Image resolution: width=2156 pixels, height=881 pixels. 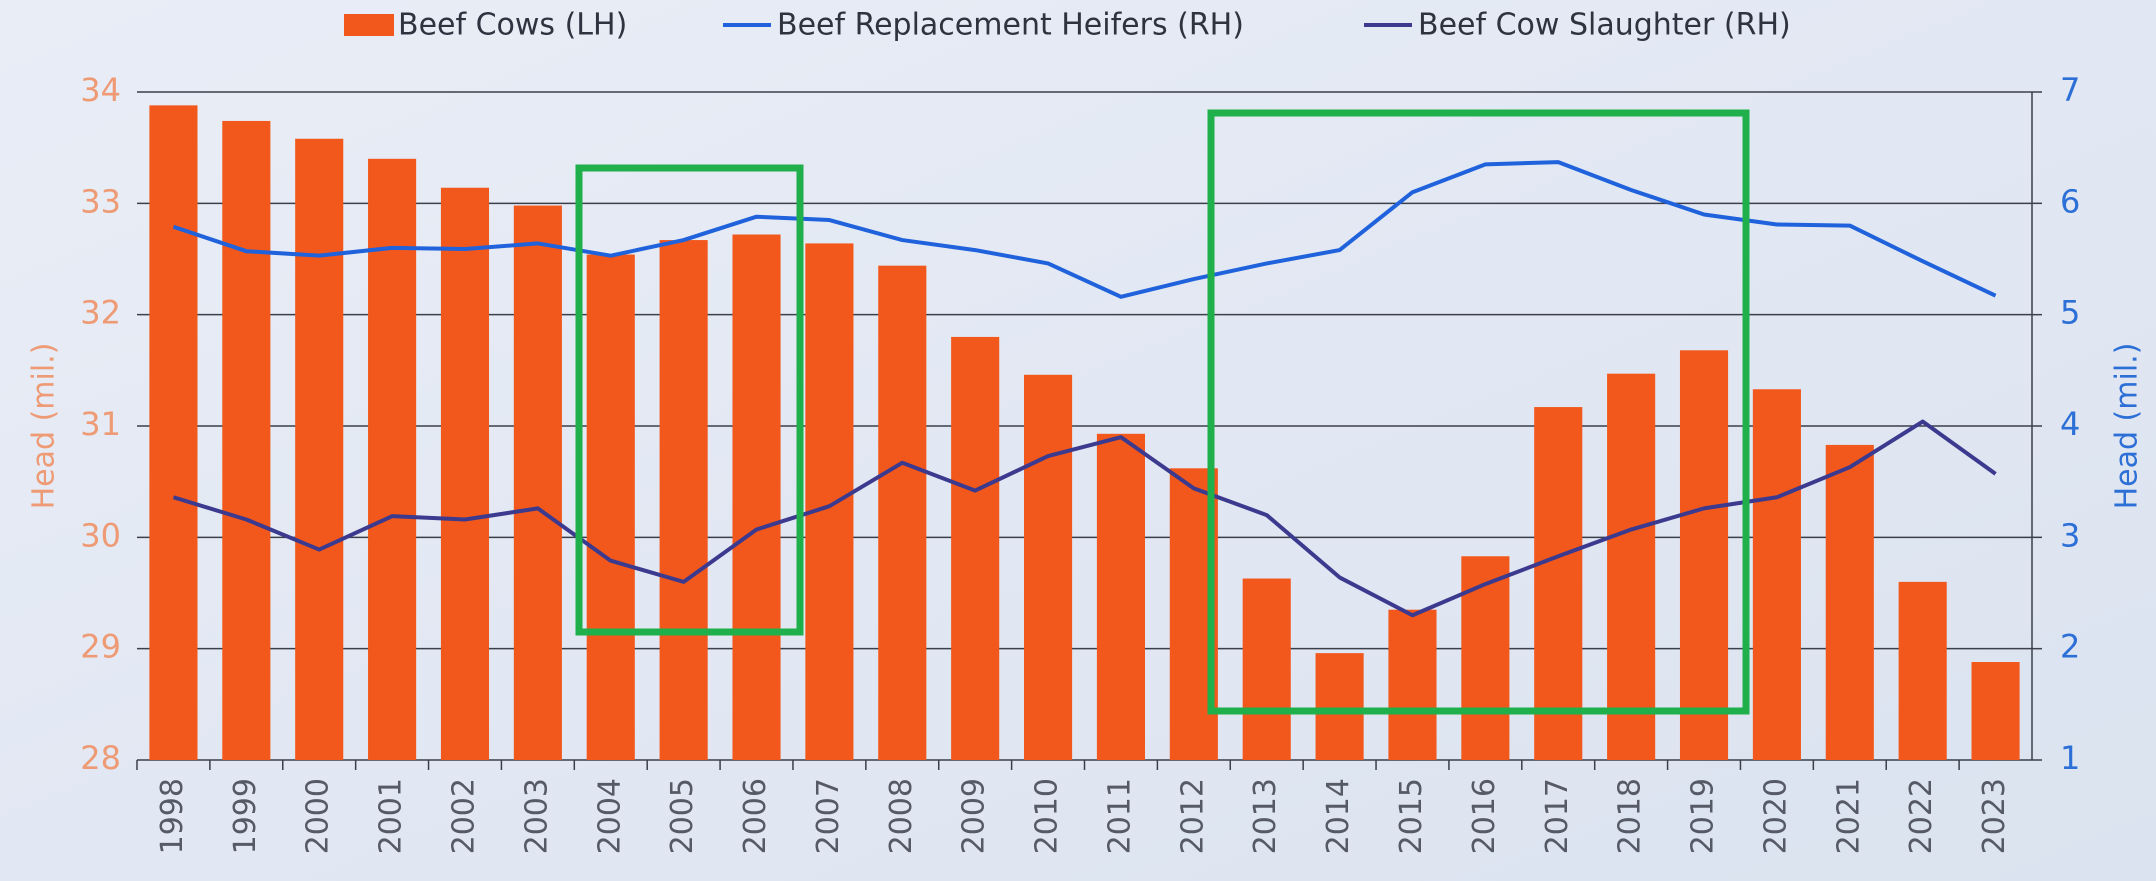 What do you see at coordinates (1010, 25) in the screenshot?
I see `legend-label: Beef Replacement Heifers (RH)` at bounding box center [1010, 25].